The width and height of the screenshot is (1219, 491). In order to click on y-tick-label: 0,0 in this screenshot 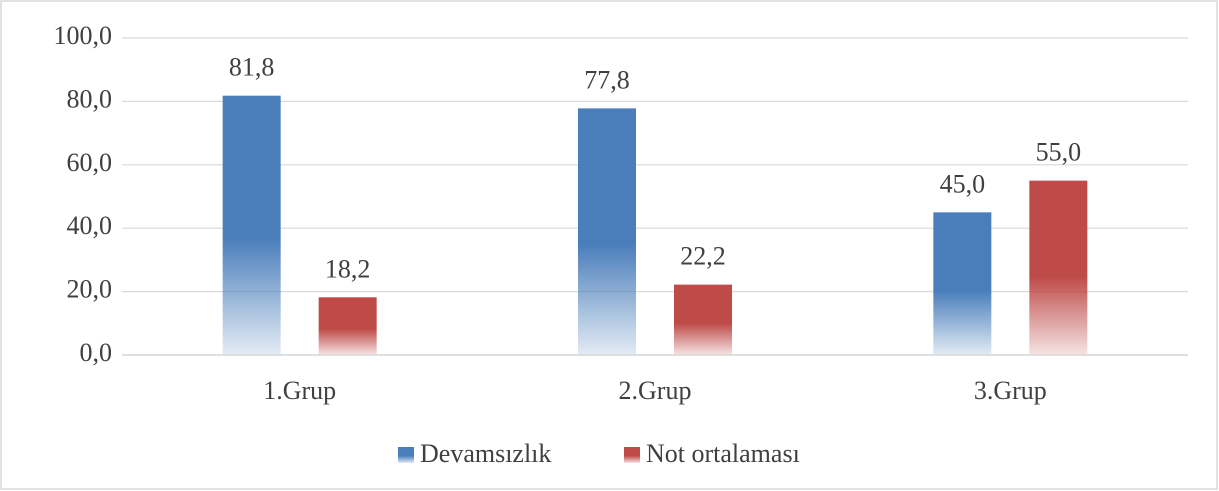, I will do `click(96, 352)`.